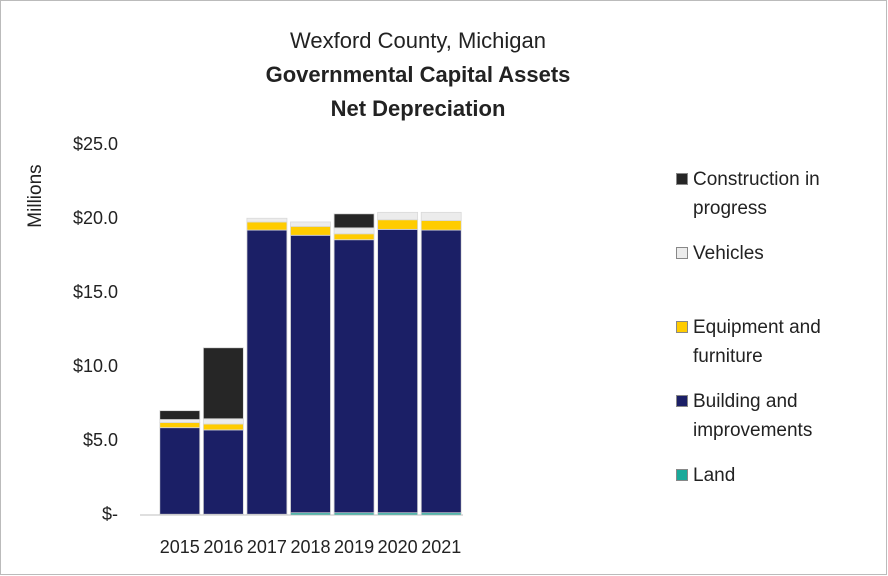  I want to click on chart-subtitle: Governmental Capital Assets, so click(418, 74).